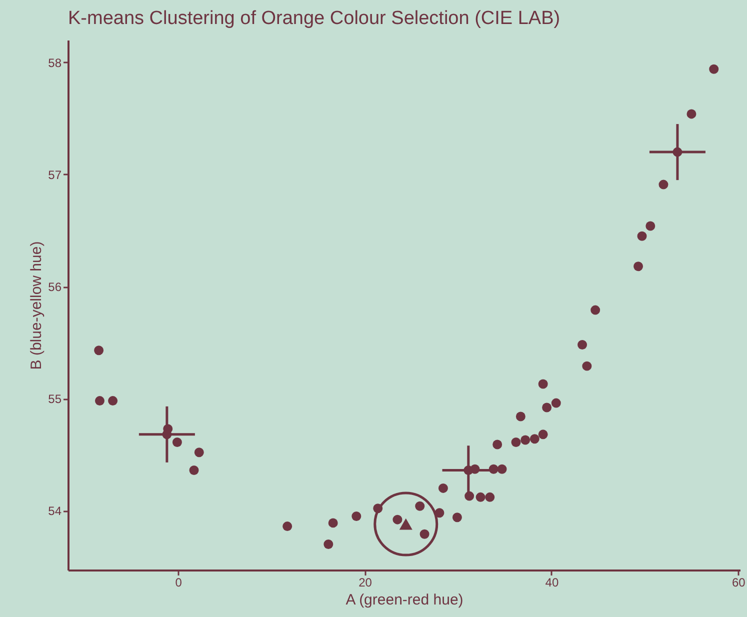 This screenshot has height=617, width=747. Describe the element at coordinates (314, 18) in the screenshot. I see `chart-title: K-means Clustering of Orange Colour Selection (CIE LAB)` at that location.